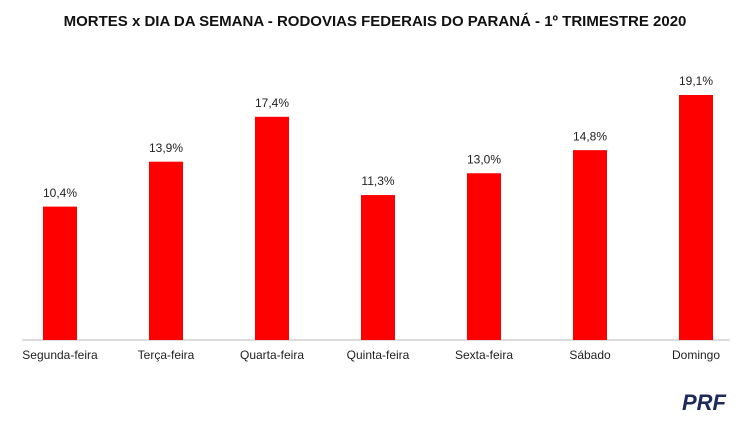 The height and width of the screenshot is (426, 750). I want to click on x-tick-label: Quarta-feira, so click(272, 355).